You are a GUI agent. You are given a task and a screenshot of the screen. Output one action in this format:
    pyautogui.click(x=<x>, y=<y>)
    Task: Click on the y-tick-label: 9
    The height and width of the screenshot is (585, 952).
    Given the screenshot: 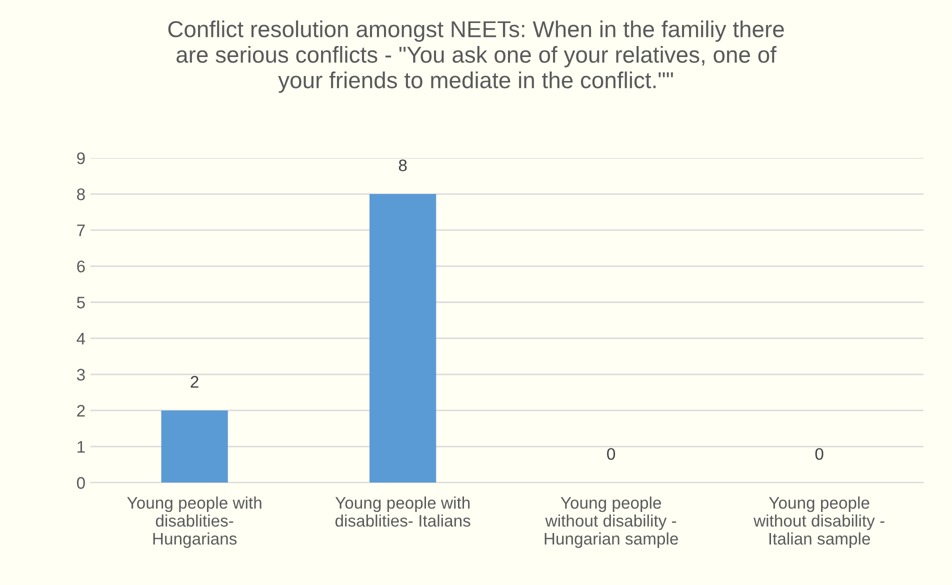 What is the action you would take?
    pyautogui.click(x=81, y=158)
    